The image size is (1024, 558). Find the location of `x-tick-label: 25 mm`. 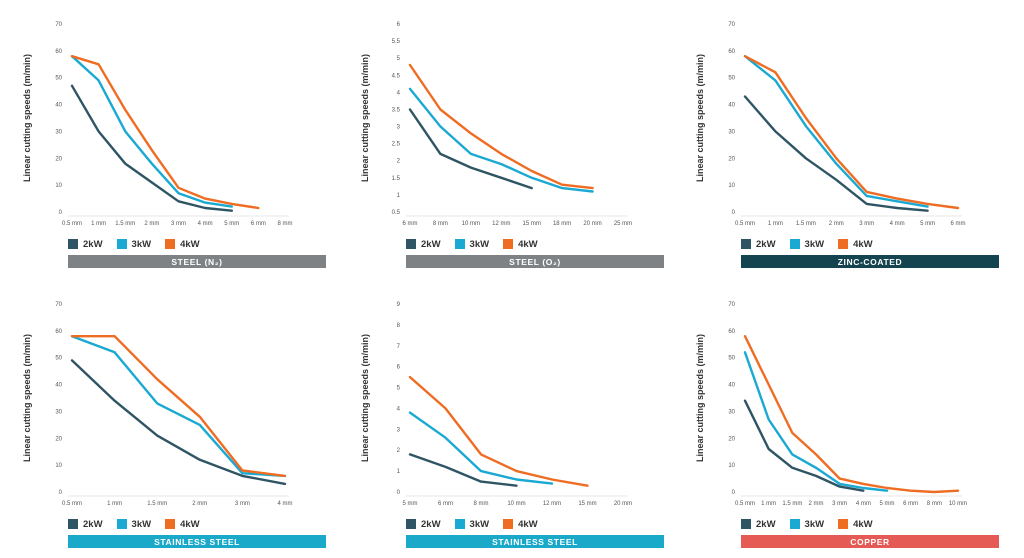

x-tick-label: 25 mm is located at coordinates (623, 224).